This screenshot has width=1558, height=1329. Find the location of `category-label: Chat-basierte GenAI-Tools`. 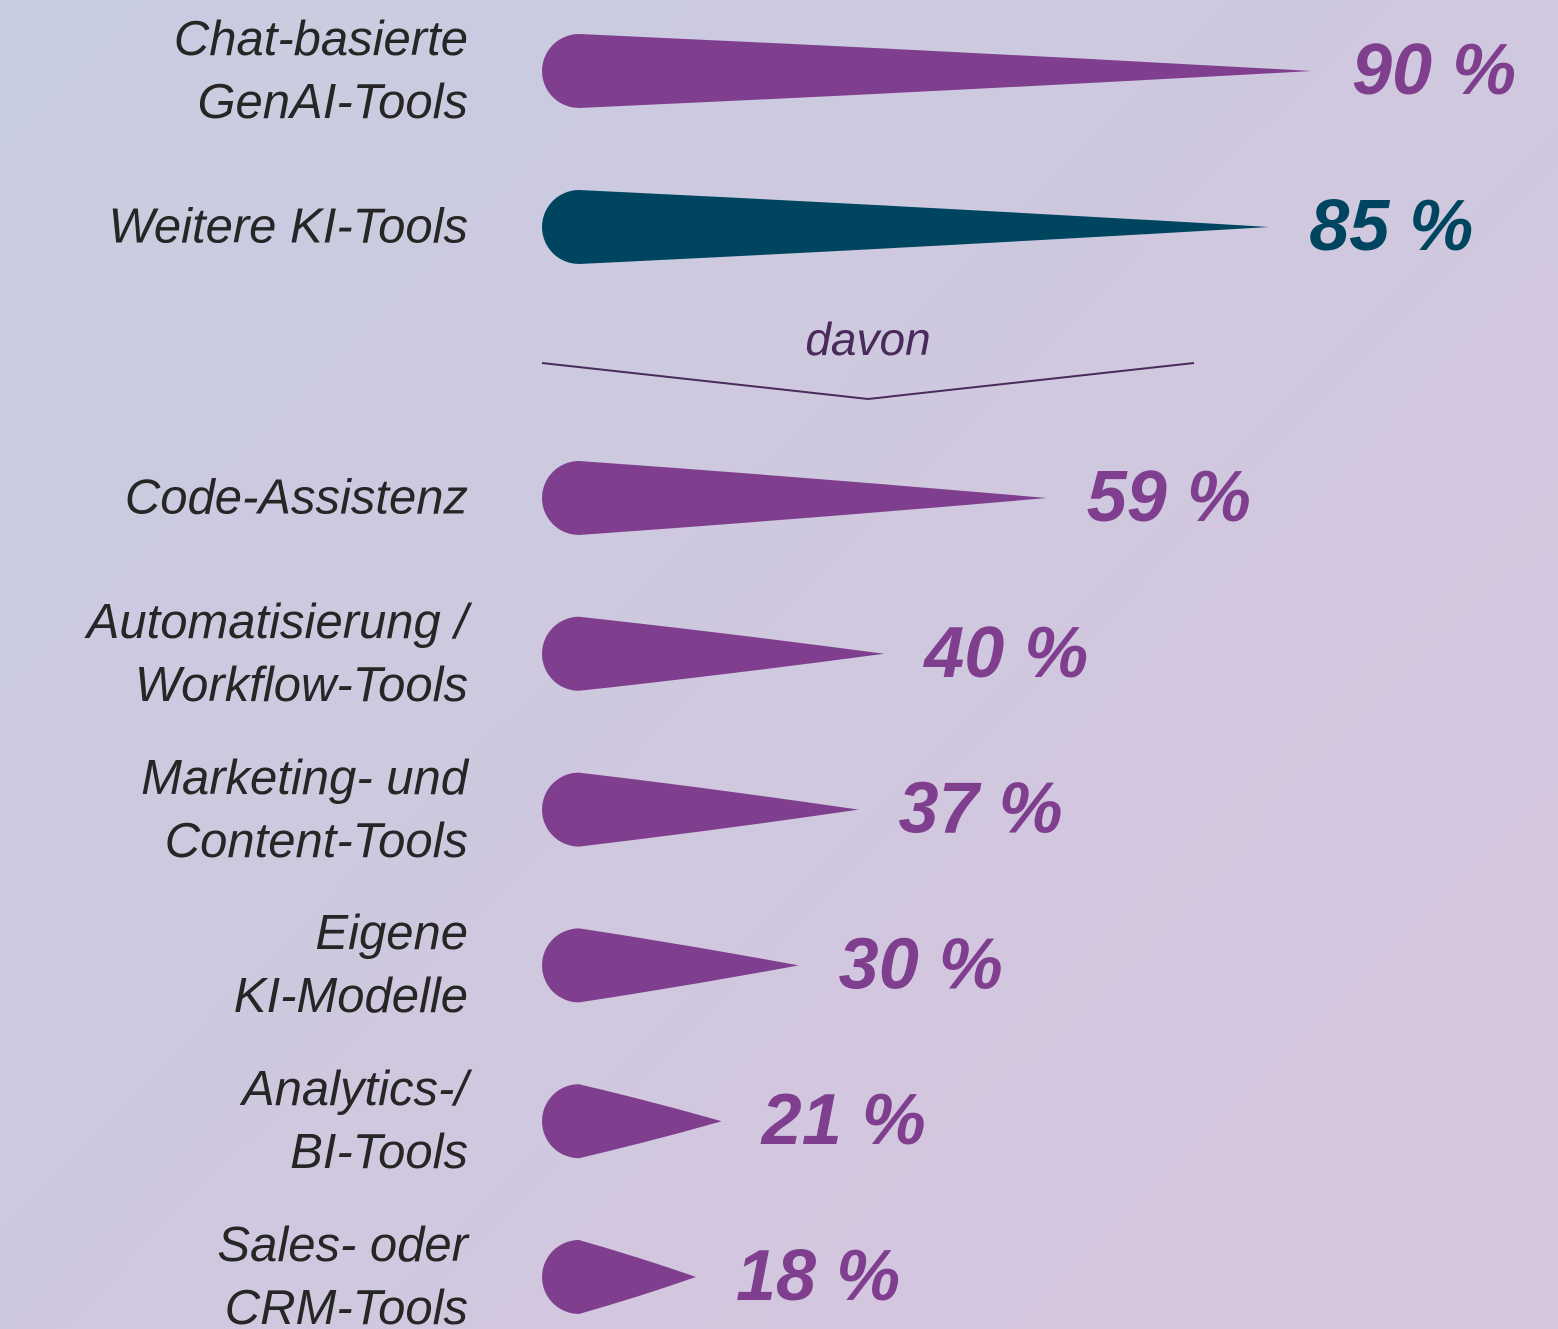

category-label: Chat-basierte GenAI-Tools is located at coordinates (320, 70).